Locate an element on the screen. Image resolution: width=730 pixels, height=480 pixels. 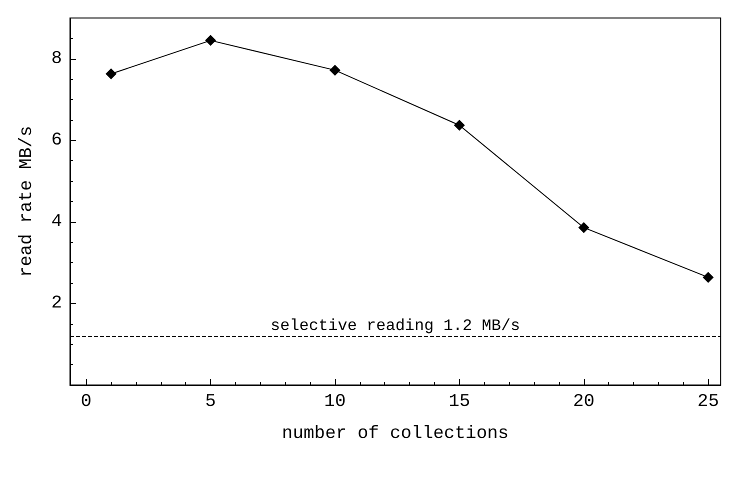
x-tick-label: 25 is located at coordinates (708, 402).